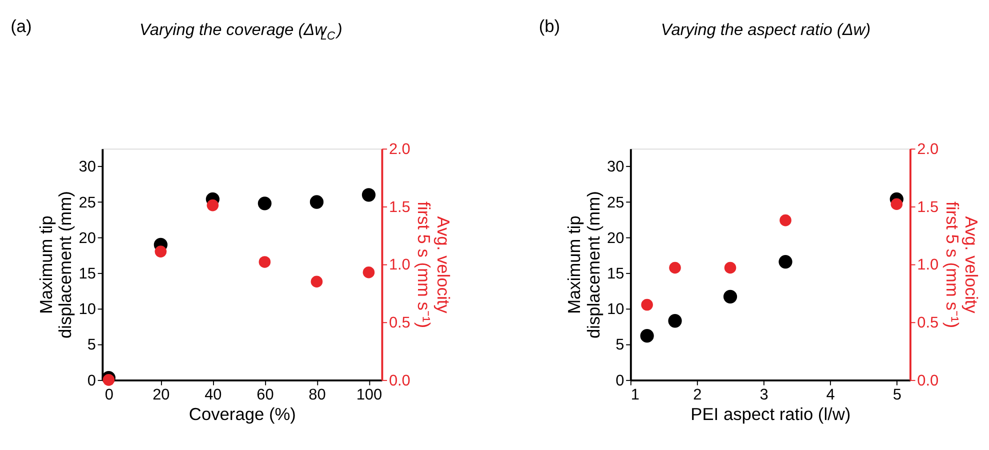  What do you see at coordinates (897, 395) in the screenshot?
I see `x-tick-label: 5` at bounding box center [897, 395].